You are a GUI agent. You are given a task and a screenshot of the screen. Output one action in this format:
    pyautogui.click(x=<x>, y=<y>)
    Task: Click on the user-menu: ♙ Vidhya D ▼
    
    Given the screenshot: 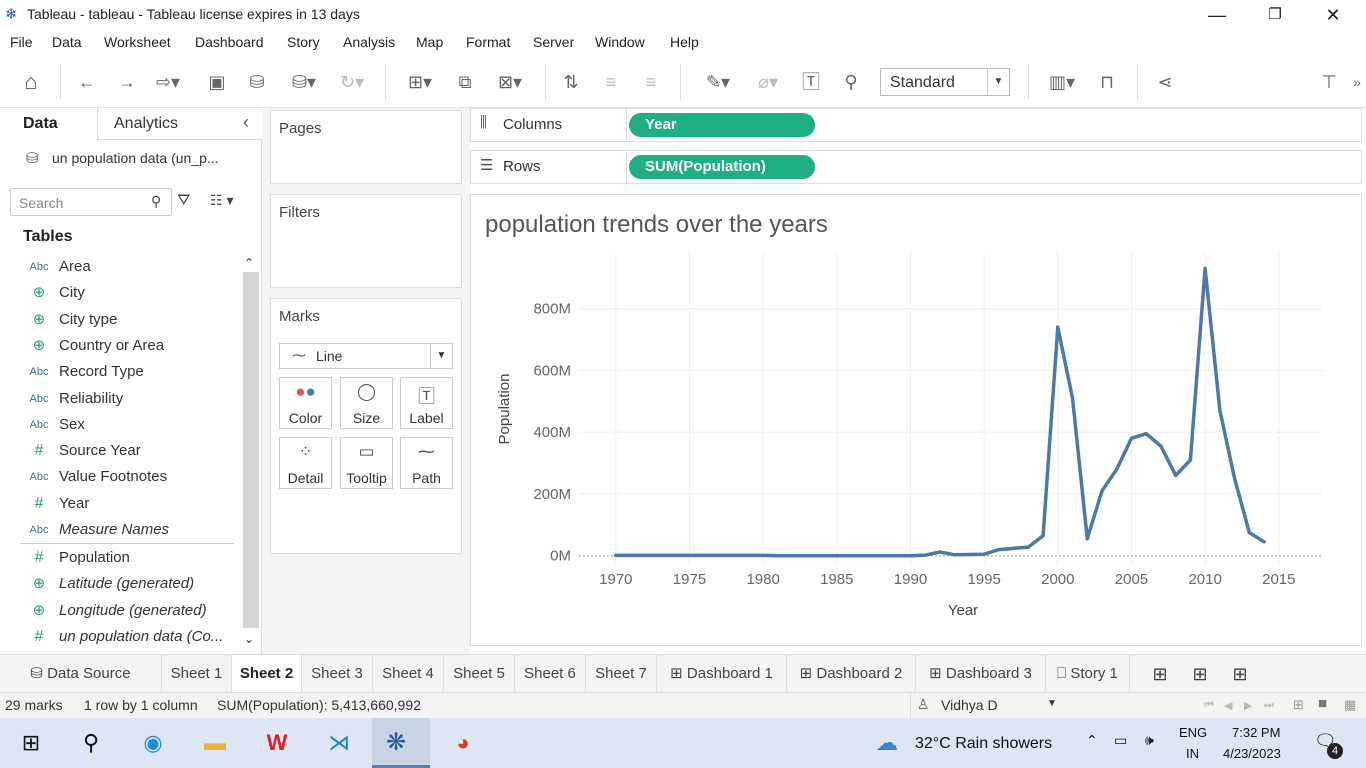 What is the action you would take?
    pyautogui.click(x=987, y=706)
    